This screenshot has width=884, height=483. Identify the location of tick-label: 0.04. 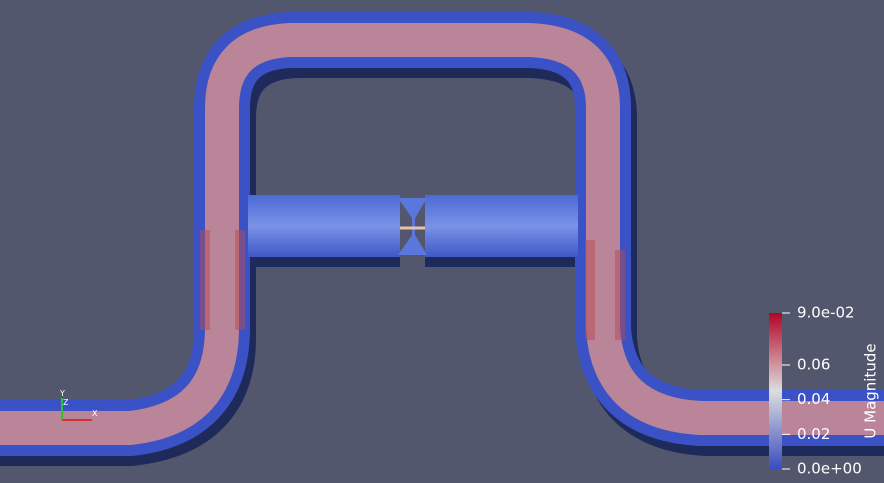
(813, 399).